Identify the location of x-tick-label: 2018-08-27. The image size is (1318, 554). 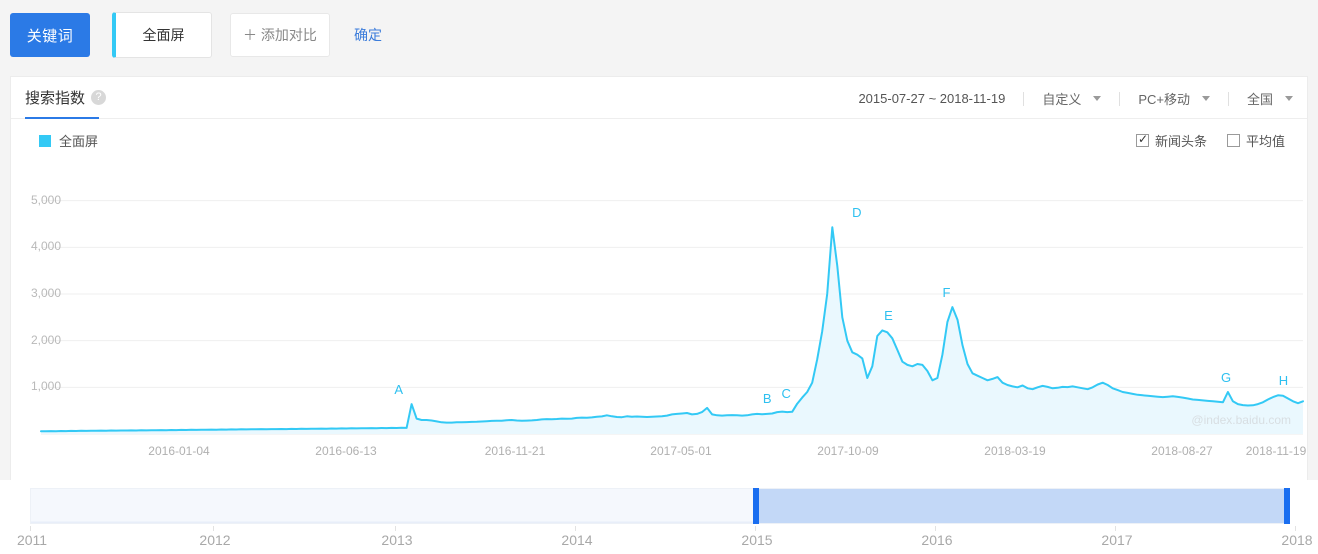
(1182, 451).